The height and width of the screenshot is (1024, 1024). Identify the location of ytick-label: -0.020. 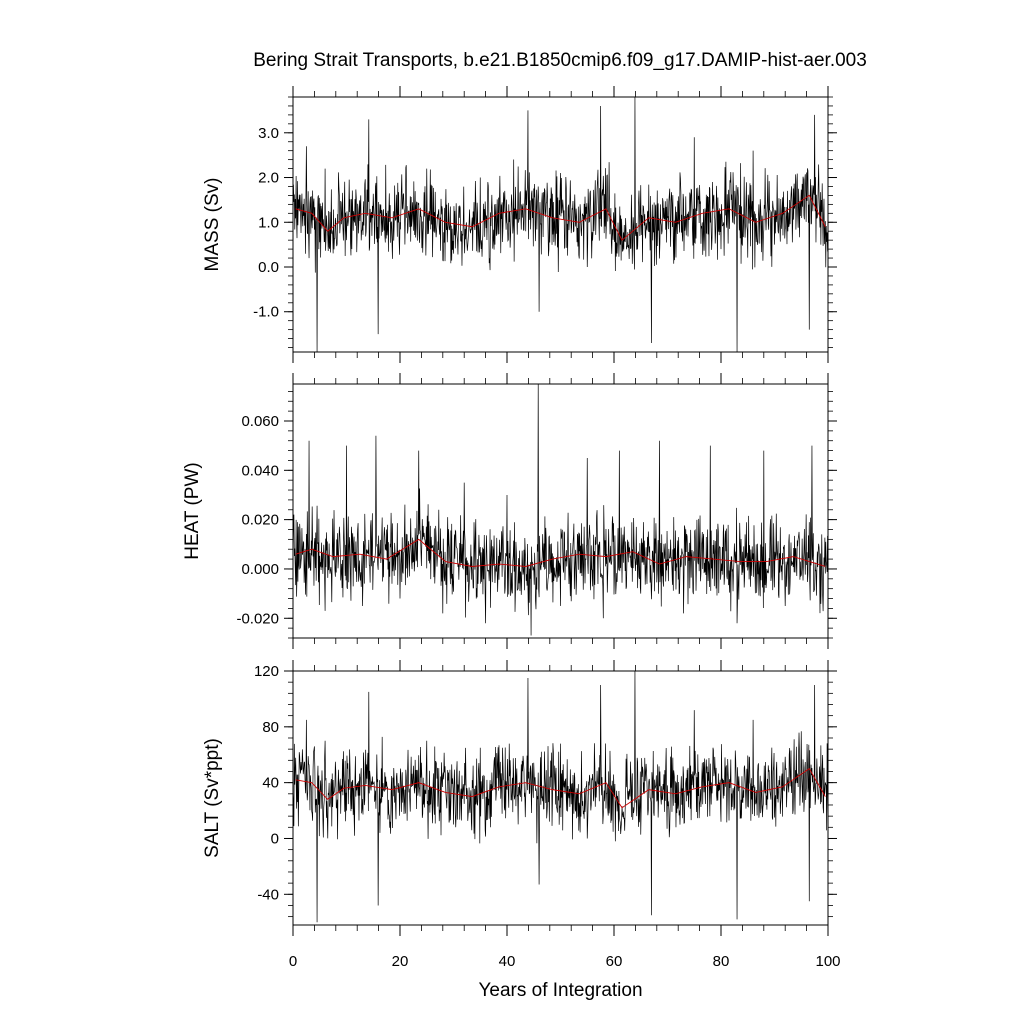
(257, 618).